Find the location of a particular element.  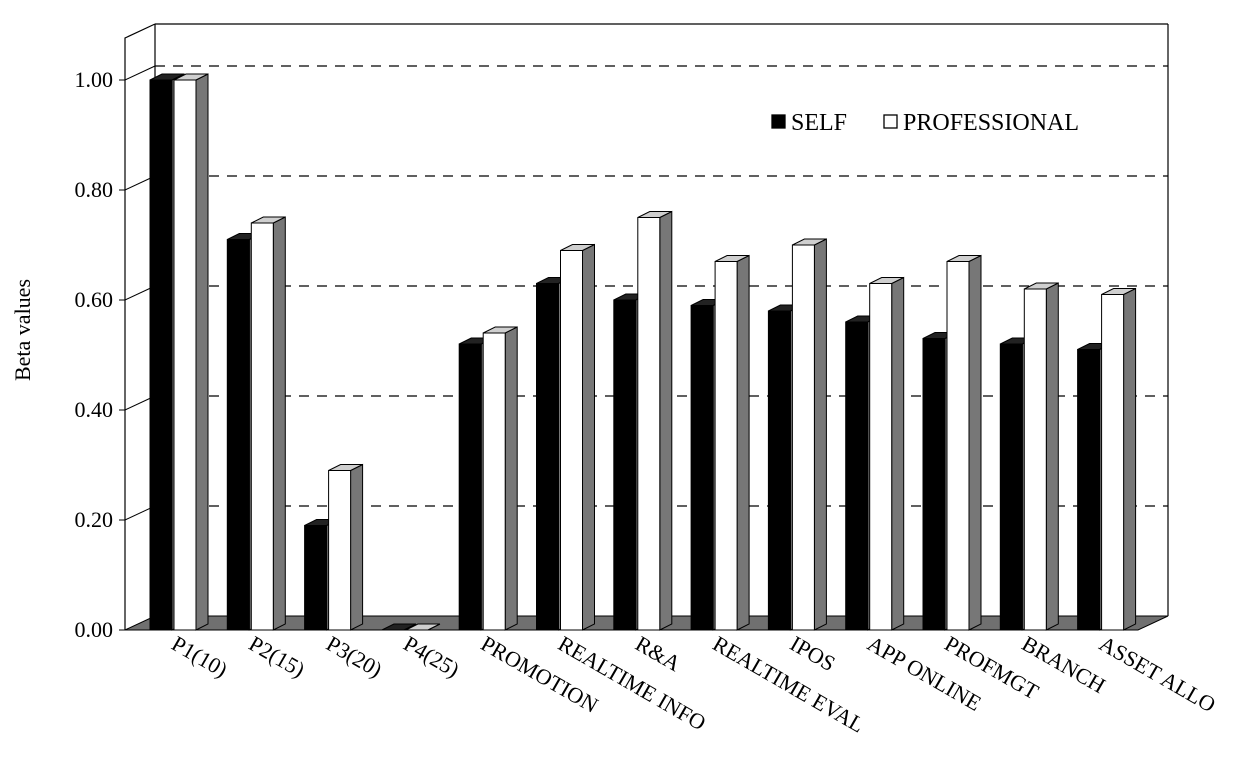

gridline-diagonal is located at coordinates (140, 73).